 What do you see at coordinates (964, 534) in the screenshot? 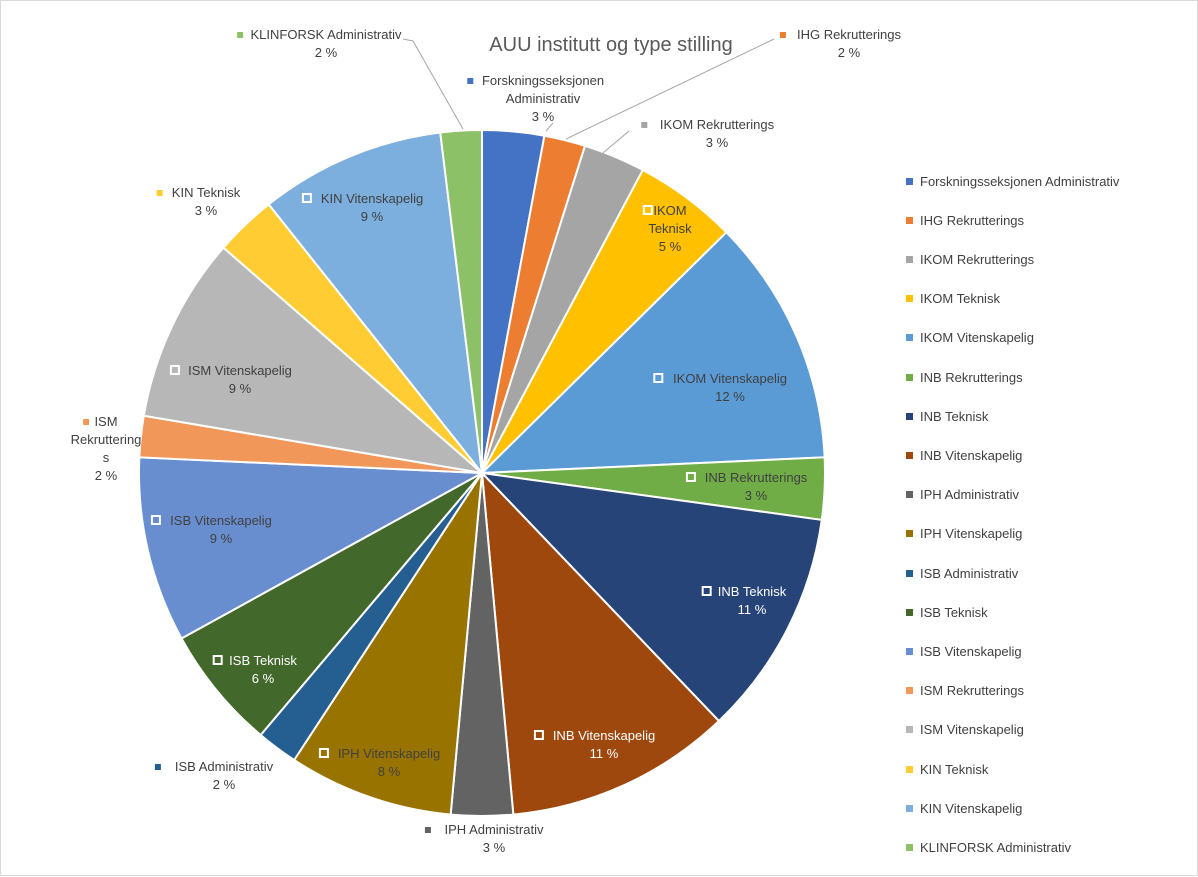
I see `legend-item-iph-vitenskapelig: IPH Vitenskapelig` at bounding box center [964, 534].